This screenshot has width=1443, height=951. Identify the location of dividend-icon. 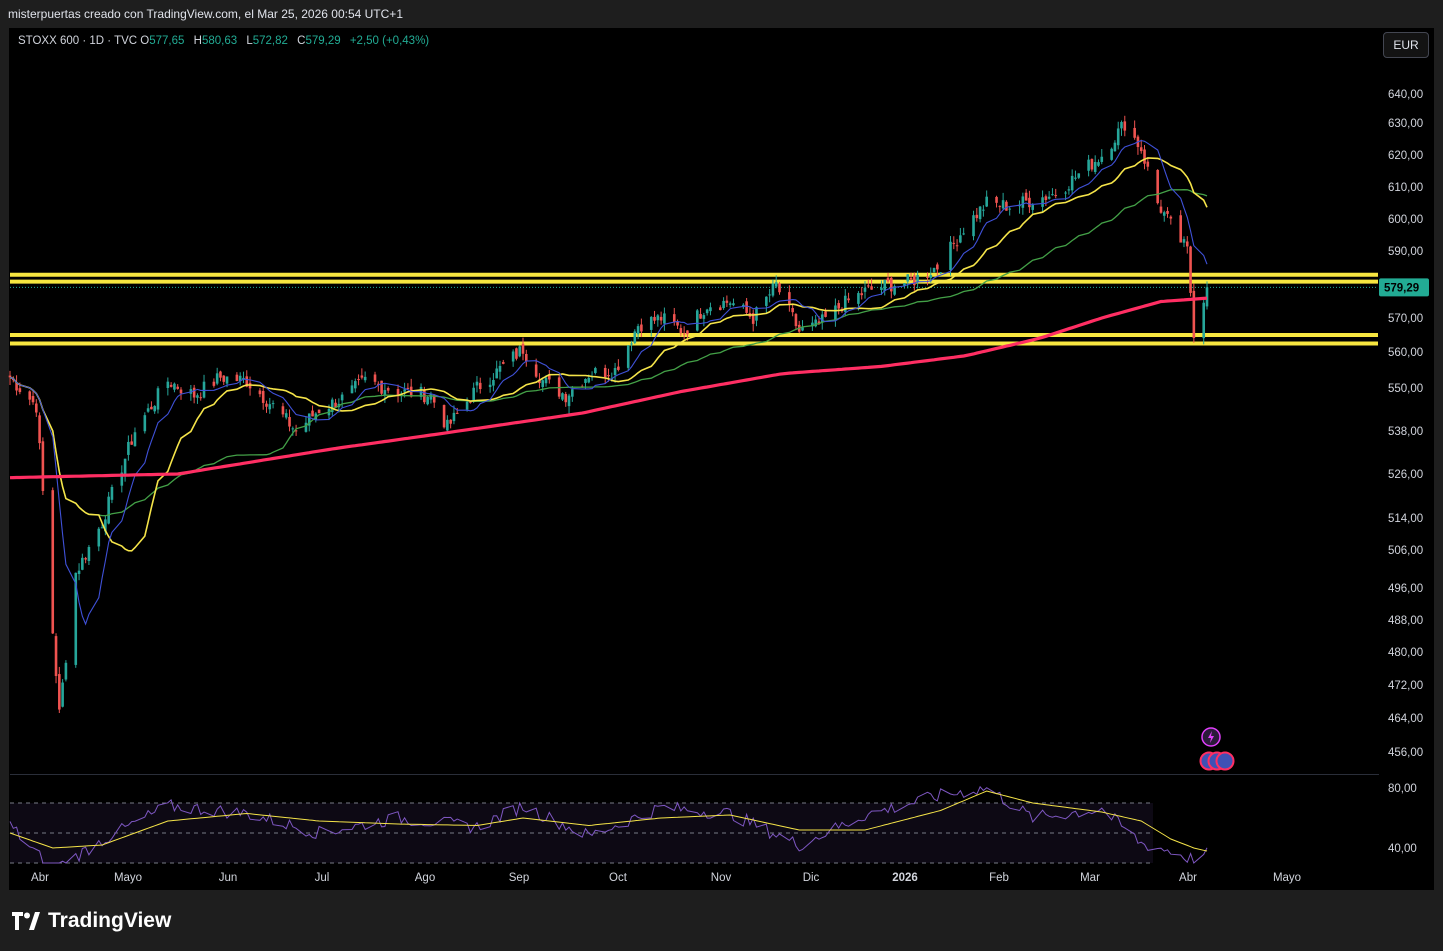
(1225, 761).